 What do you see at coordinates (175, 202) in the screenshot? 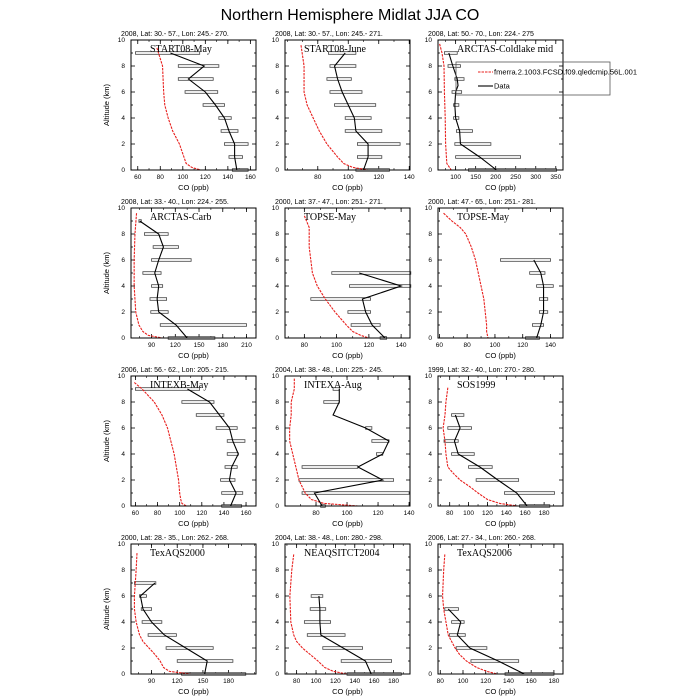
I see `panel-header: 2008, Lat: 33.- 40., Lon: 224.- 255.` at bounding box center [175, 202].